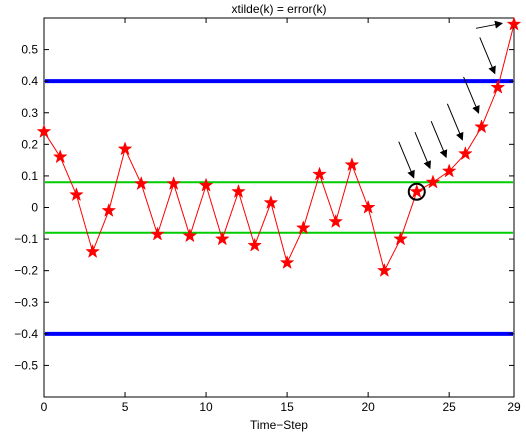 This screenshot has height=438, width=526. Describe the element at coordinates (26, 365) in the screenshot. I see `y-tick-label: −0.5` at that location.